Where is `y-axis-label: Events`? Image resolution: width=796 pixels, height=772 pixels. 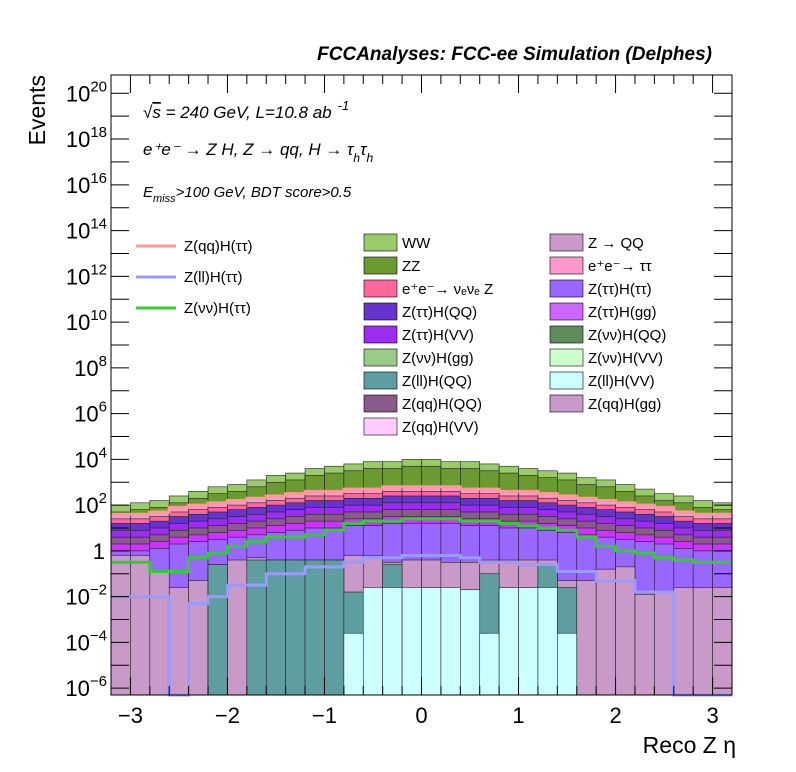 y-axis-label: Events is located at coordinates (37, 110).